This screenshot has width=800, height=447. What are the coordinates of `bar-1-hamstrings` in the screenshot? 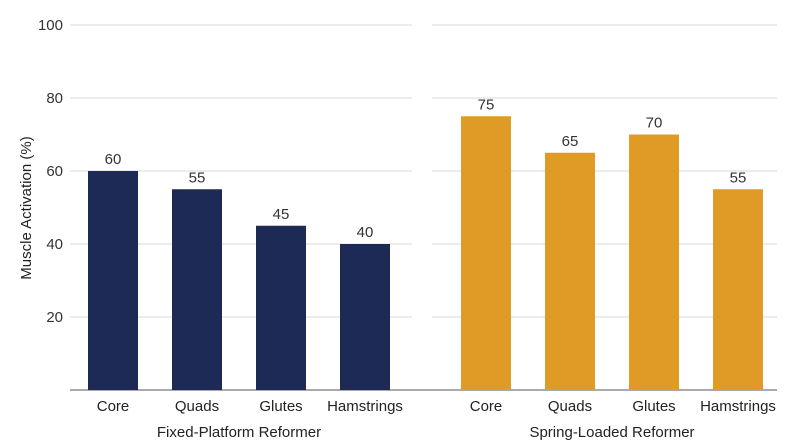 It's located at (738, 289).